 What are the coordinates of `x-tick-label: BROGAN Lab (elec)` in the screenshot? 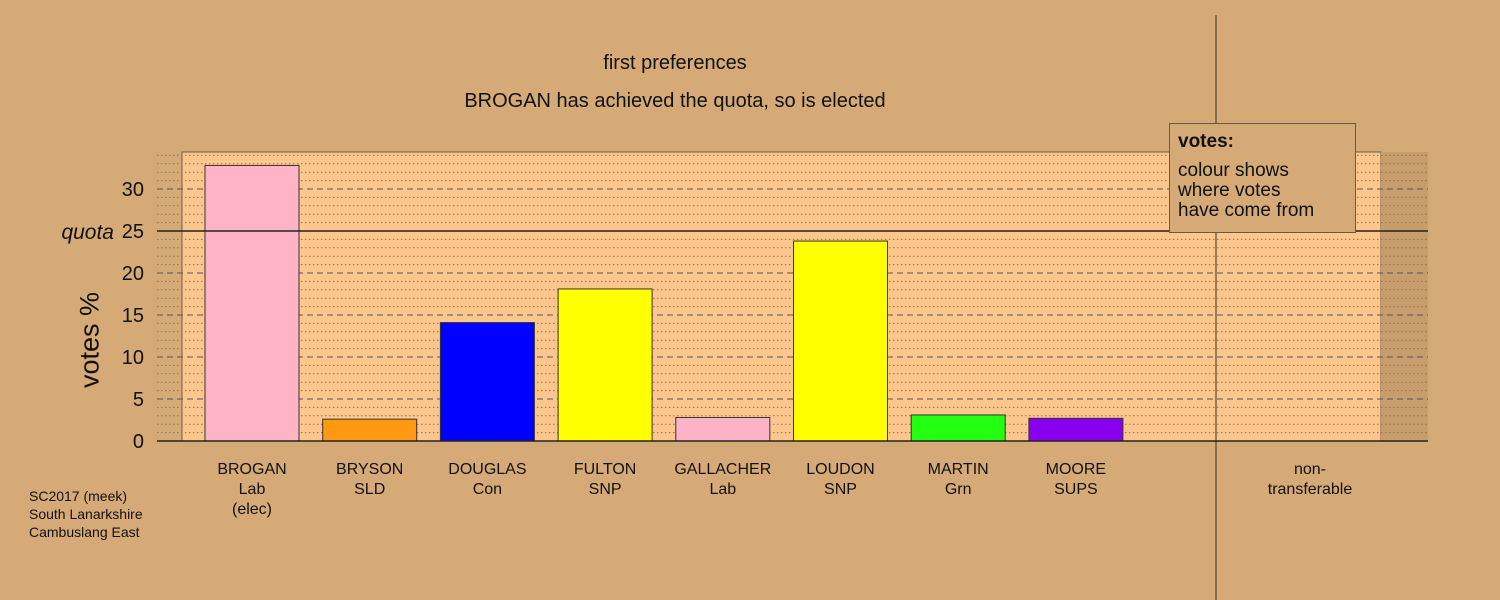 It's located at (252, 490).